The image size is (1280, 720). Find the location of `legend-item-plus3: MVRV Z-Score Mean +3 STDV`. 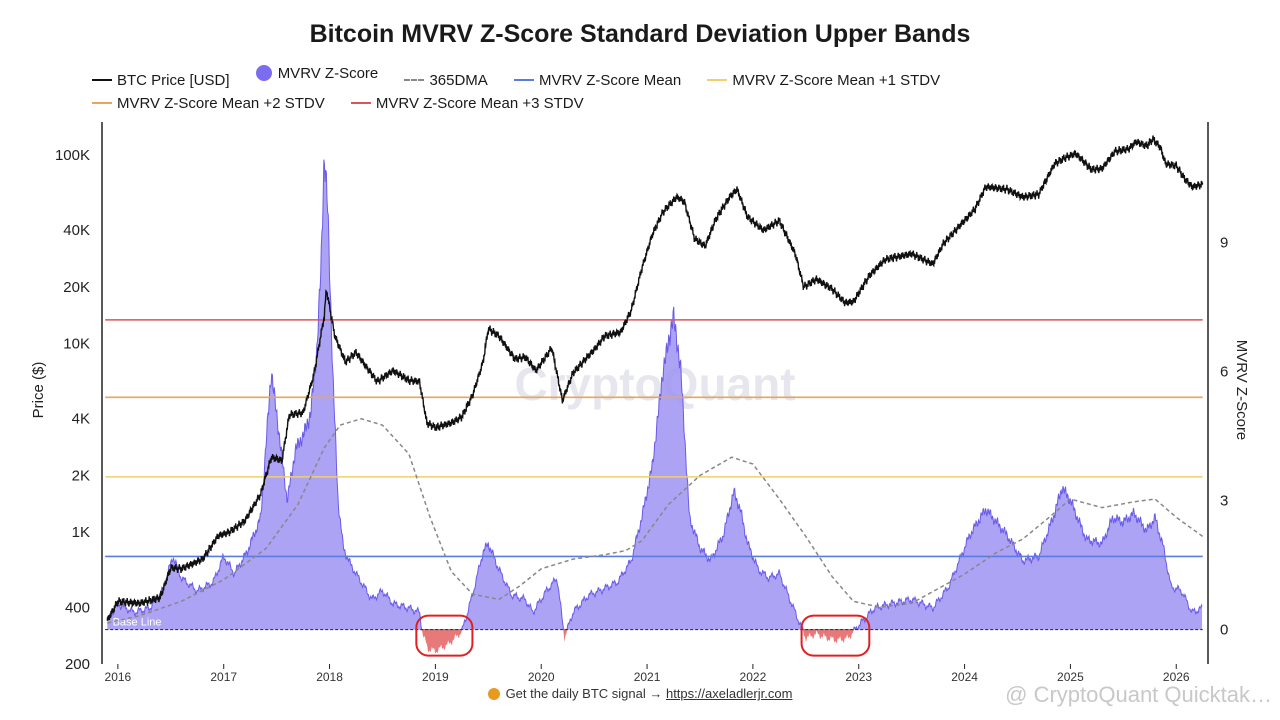

legend-item-plus3: MVRV Z-Score Mean +3 STDV is located at coordinates (467, 103).